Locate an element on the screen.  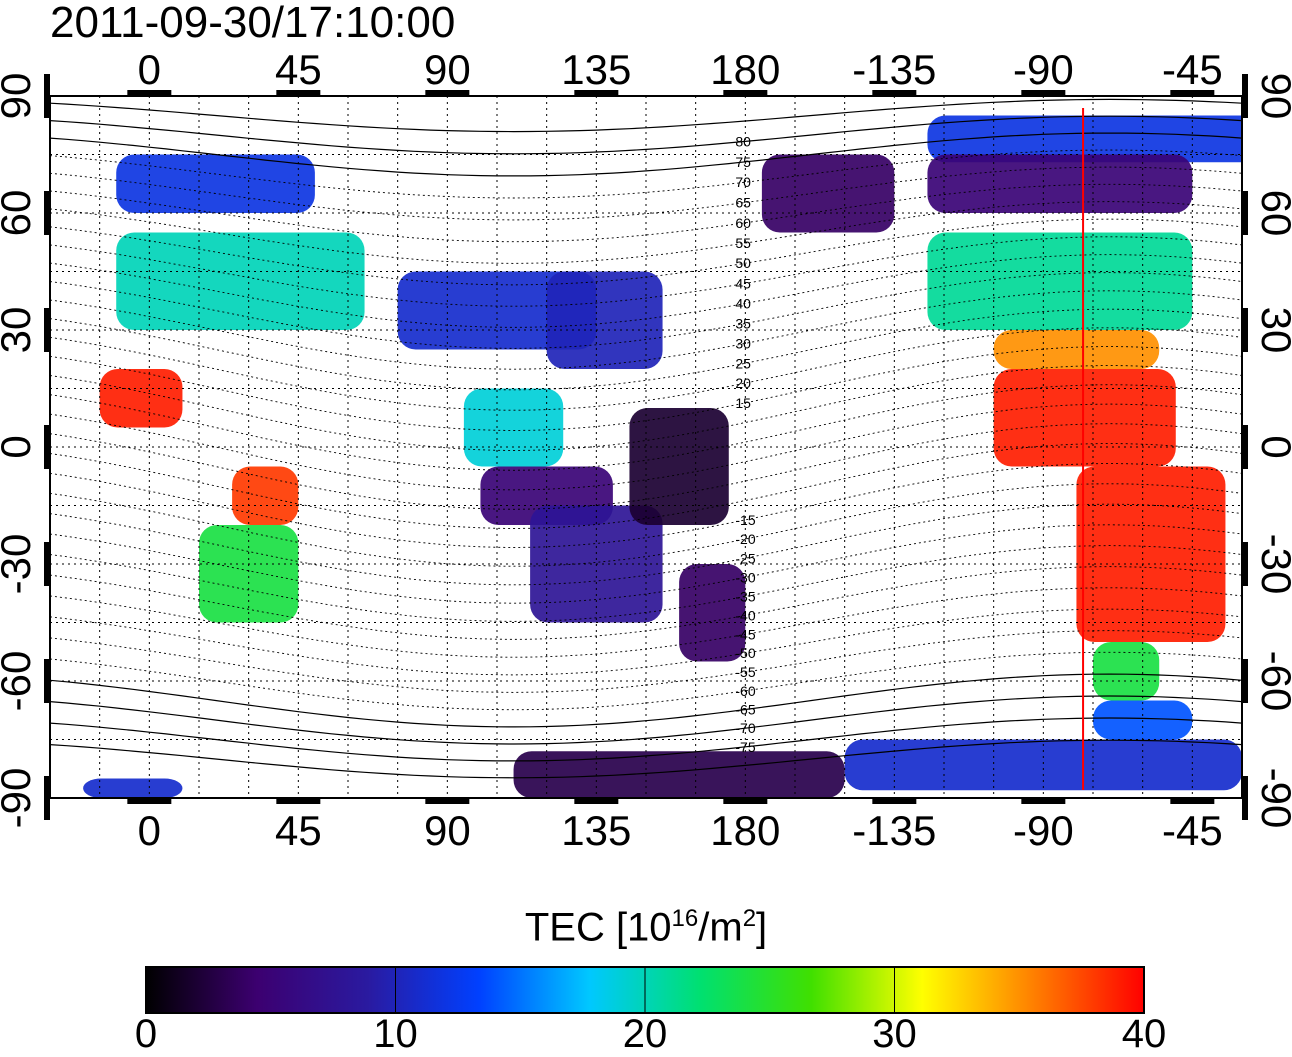
contour-label: 60 is located at coordinates (743, 223).